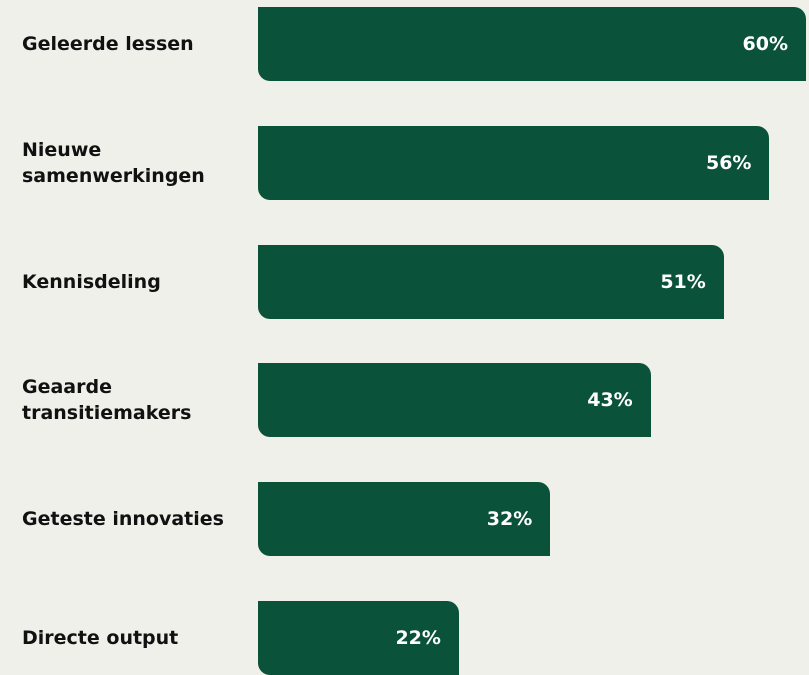 The height and width of the screenshot is (675, 809). Describe the element at coordinates (454, 400) in the screenshot. I see `bar: 43%` at that location.